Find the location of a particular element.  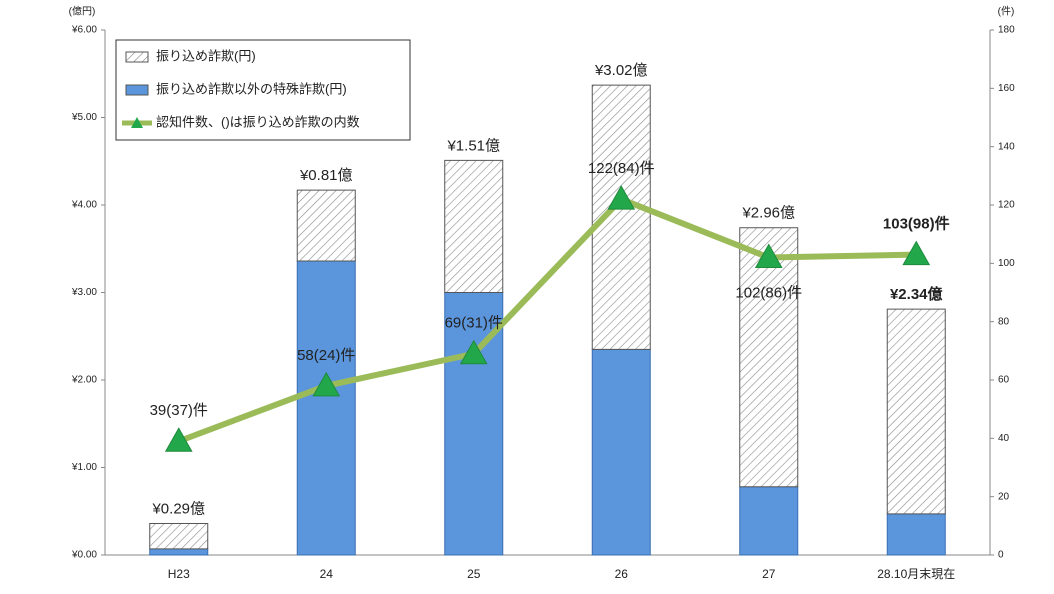

value-label: ¥1.51億 is located at coordinates (473, 145).